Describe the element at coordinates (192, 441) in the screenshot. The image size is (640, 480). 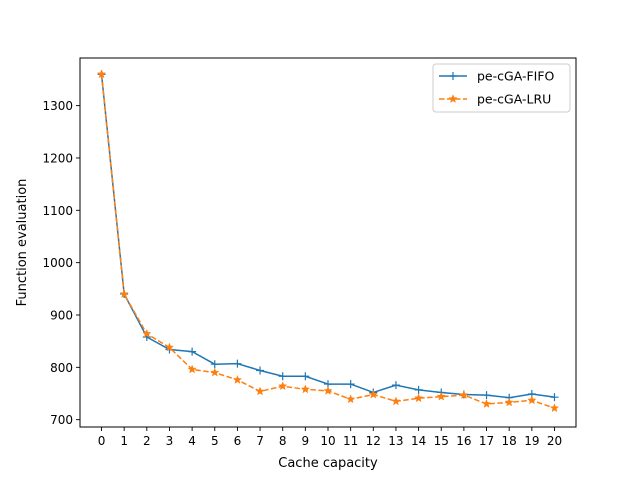
I see `x-tick-label: 4` at that location.